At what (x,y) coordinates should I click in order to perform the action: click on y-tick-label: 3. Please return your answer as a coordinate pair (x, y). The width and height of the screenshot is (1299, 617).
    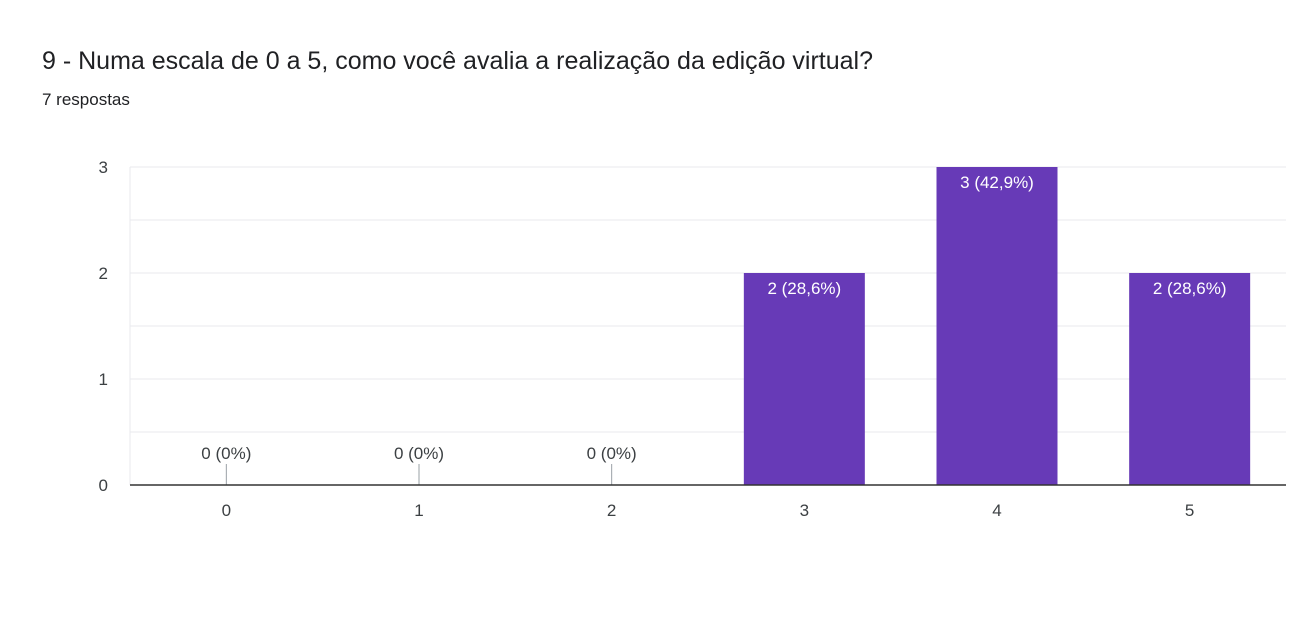
    Looking at the image, I should click on (103, 167).